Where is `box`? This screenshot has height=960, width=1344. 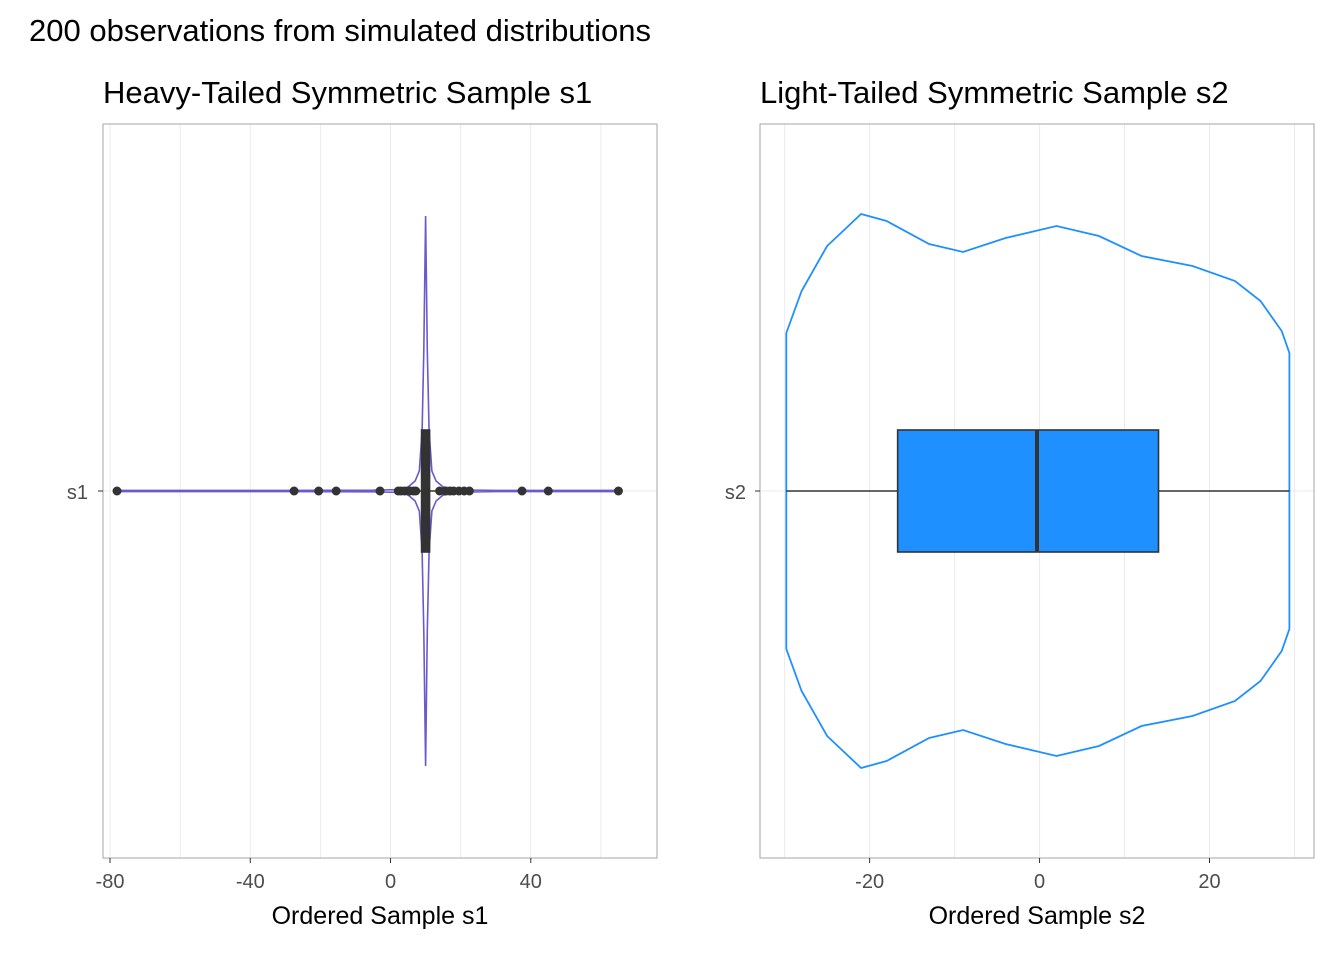 box is located at coordinates (1028, 491).